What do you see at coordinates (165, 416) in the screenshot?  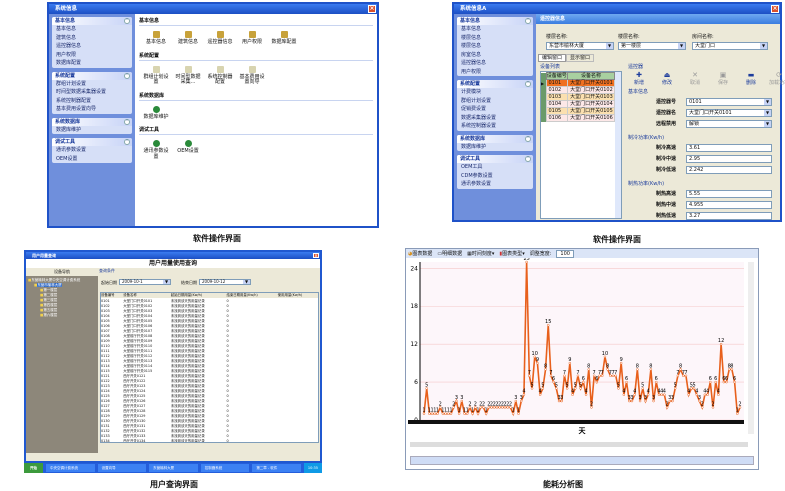 I see `table-row: 0129 西厅开关0129 未找到该天的用量记录 0` at bounding box center [165, 416].